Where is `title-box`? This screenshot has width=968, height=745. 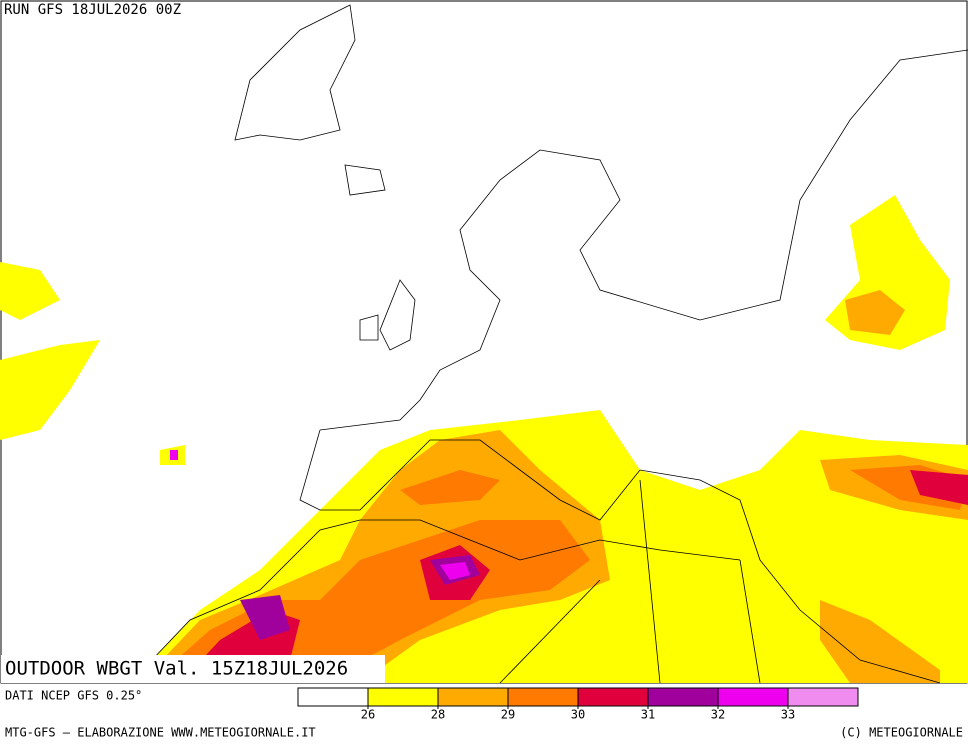
title-box is located at coordinates (193, 669).